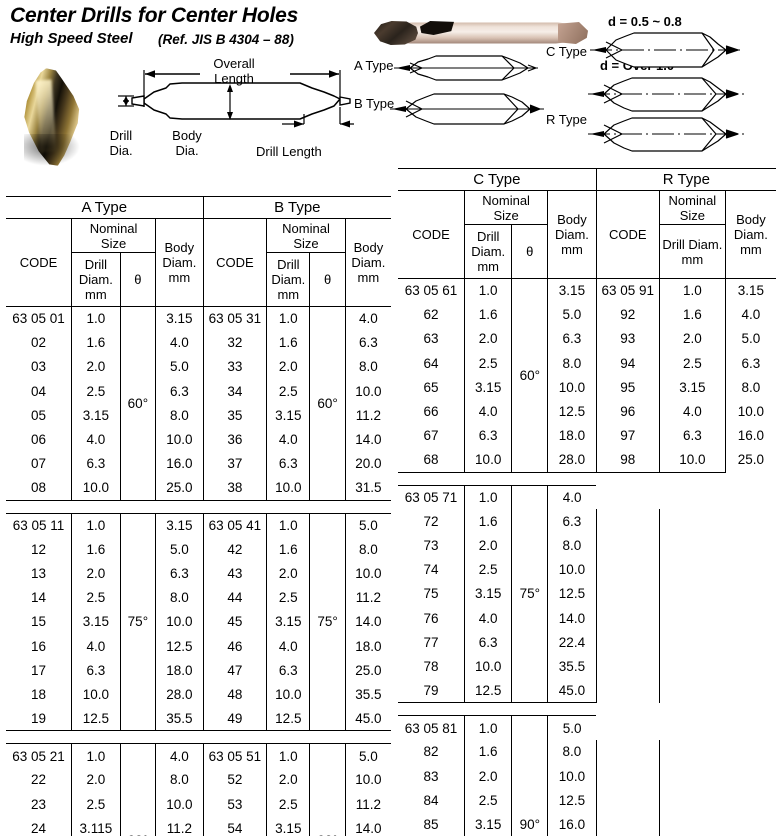 Image resolution: width=782 pixels, height=836 pixels. Describe the element at coordinates (179, 646) in the screenshot. I see `body-diam-cell: 12.5` at that location.